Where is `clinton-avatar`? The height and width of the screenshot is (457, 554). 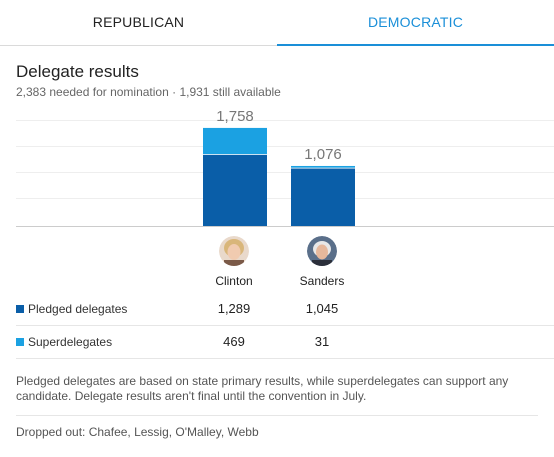
clinton-avatar is located at coordinates (234, 251).